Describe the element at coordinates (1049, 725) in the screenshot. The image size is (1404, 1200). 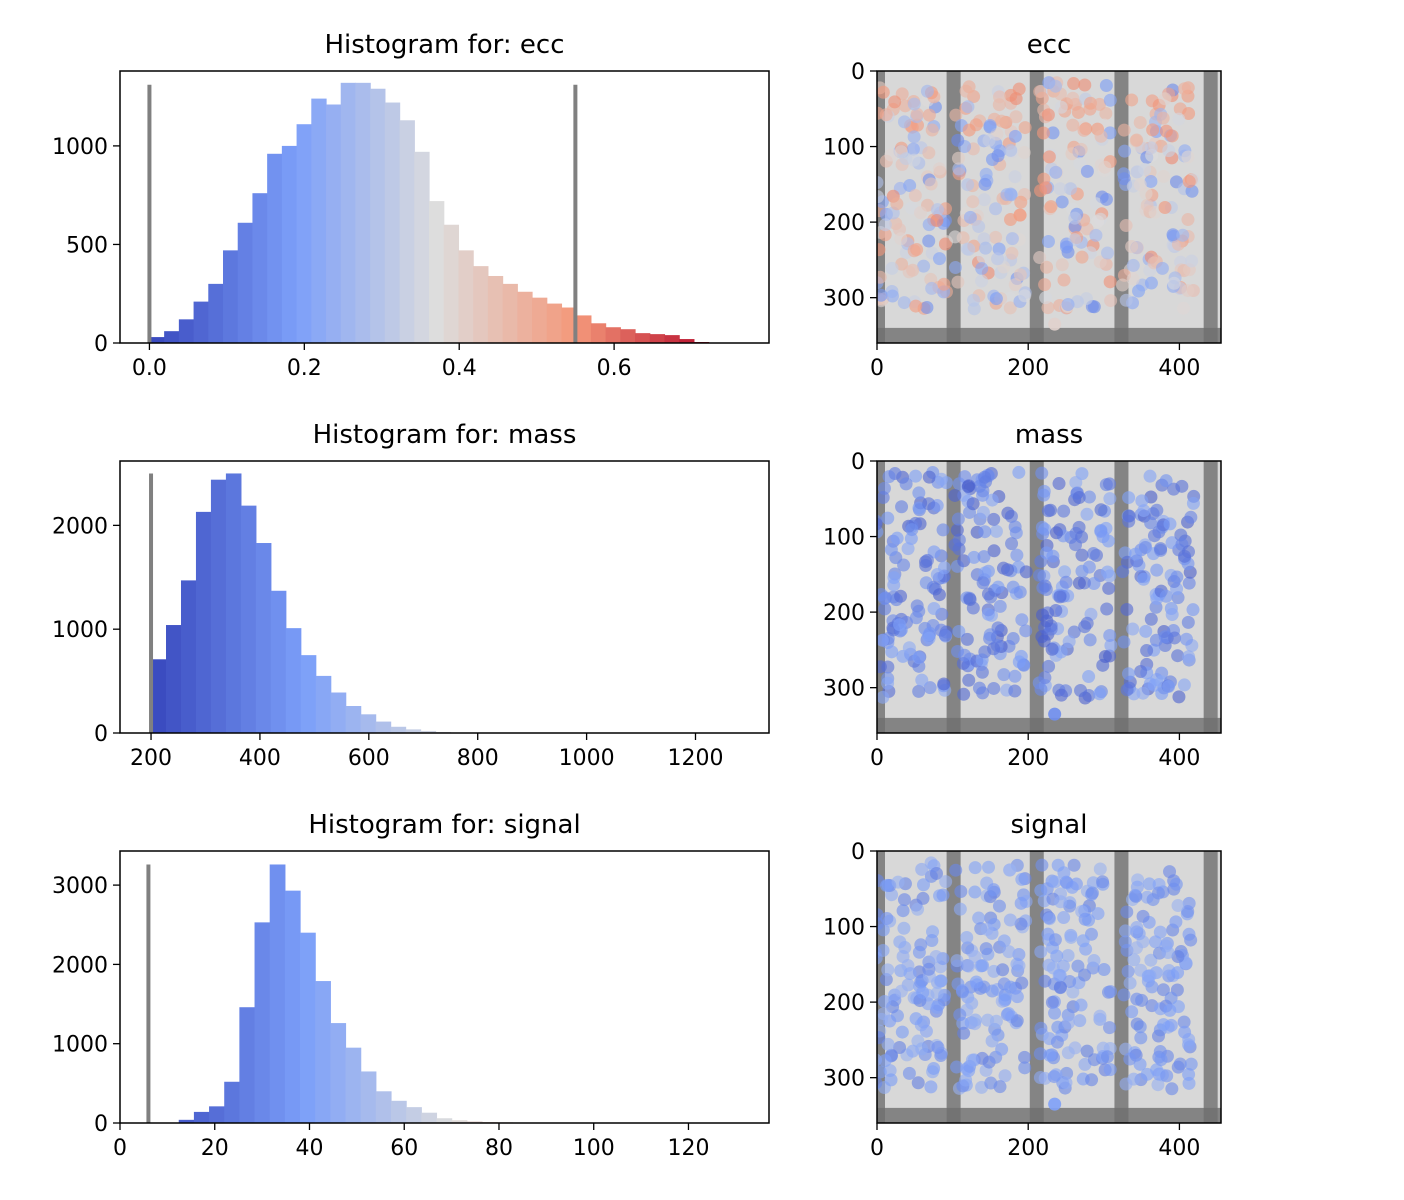
I see `image-dark-band` at that location.